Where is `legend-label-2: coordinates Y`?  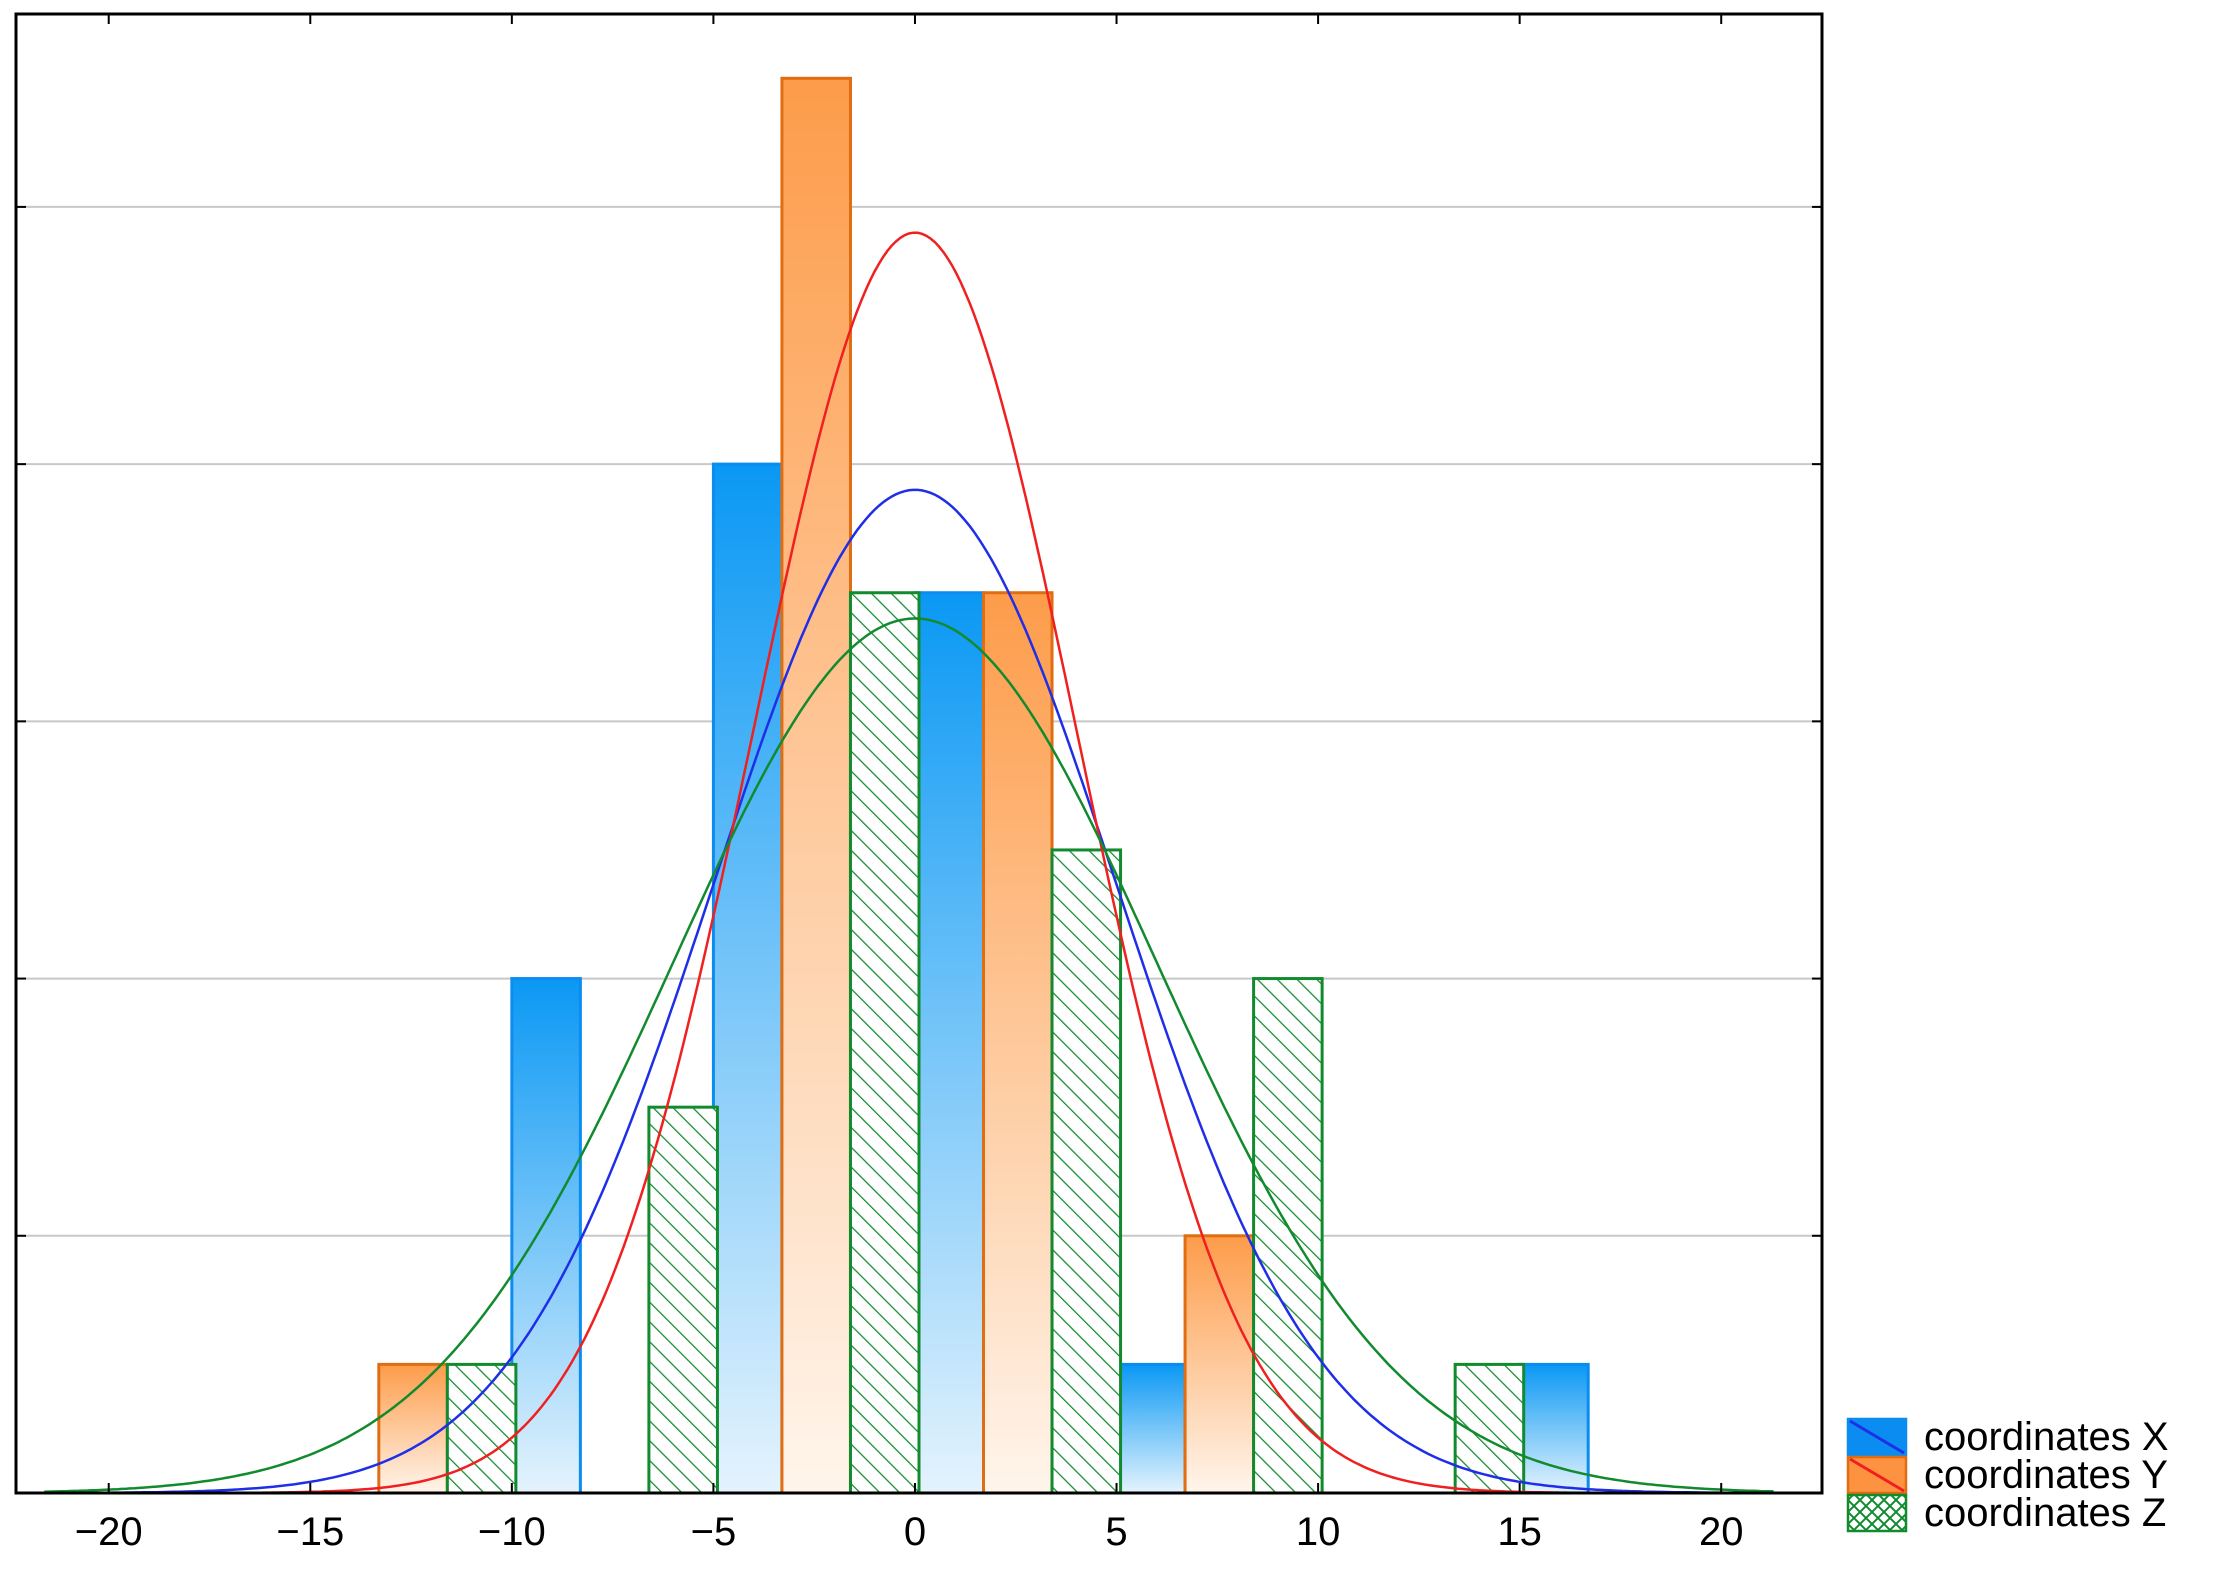 legend-label-2: coordinates Y is located at coordinates (2046, 1475).